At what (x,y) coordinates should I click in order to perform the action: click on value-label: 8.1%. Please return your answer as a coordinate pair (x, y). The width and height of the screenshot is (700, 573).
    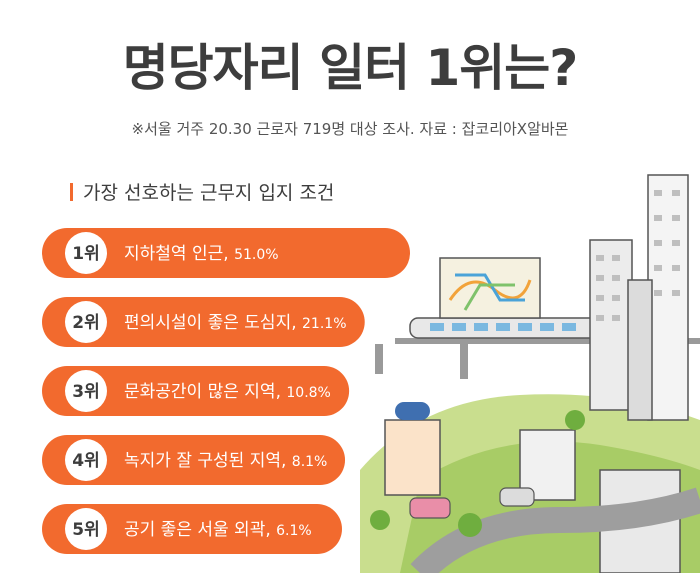
    Looking at the image, I should click on (310, 462).